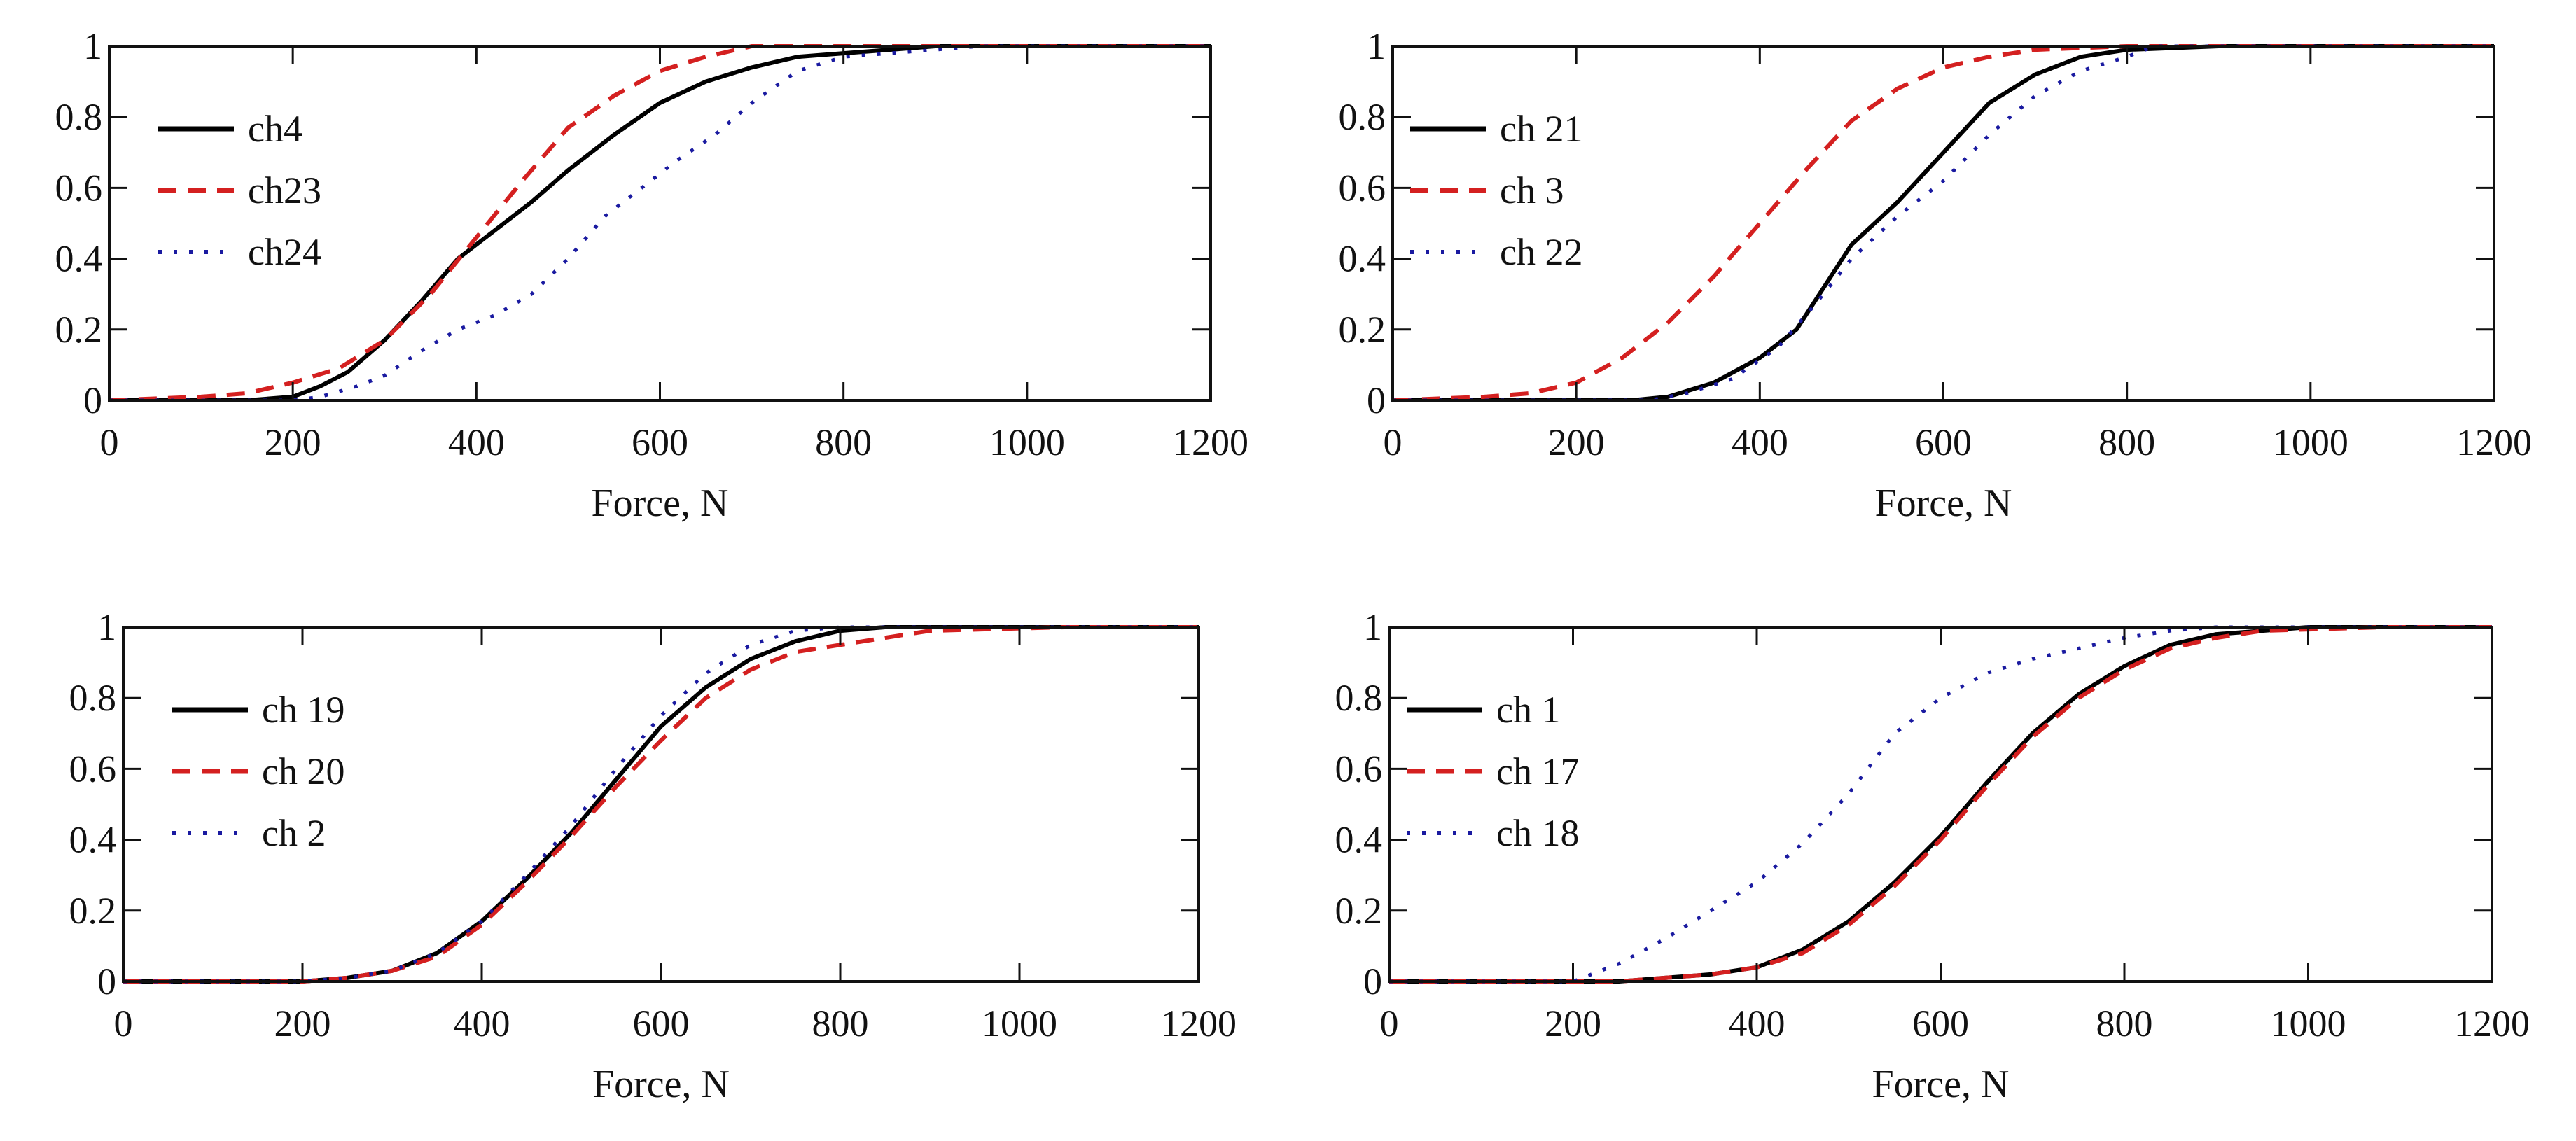  What do you see at coordinates (284, 190) in the screenshot?
I see `legend-label: ch23` at bounding box center [284, 190].